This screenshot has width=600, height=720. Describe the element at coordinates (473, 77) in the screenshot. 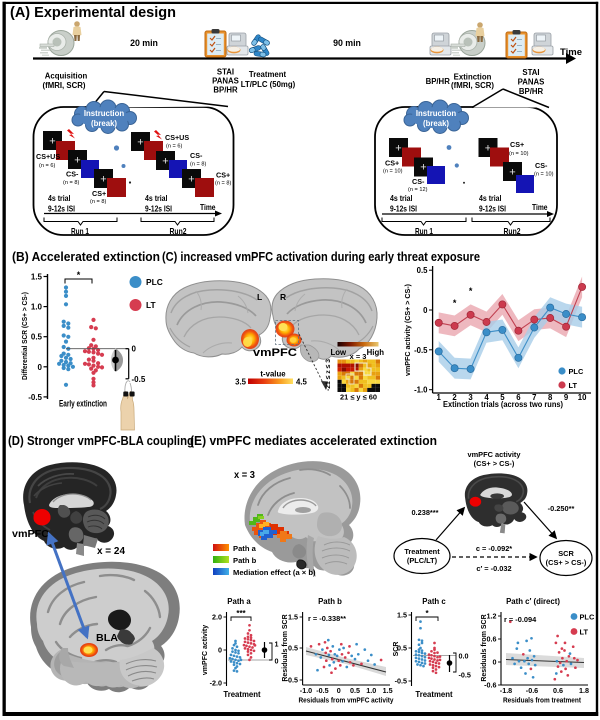

I see `svg-text: Extinction` at that location.